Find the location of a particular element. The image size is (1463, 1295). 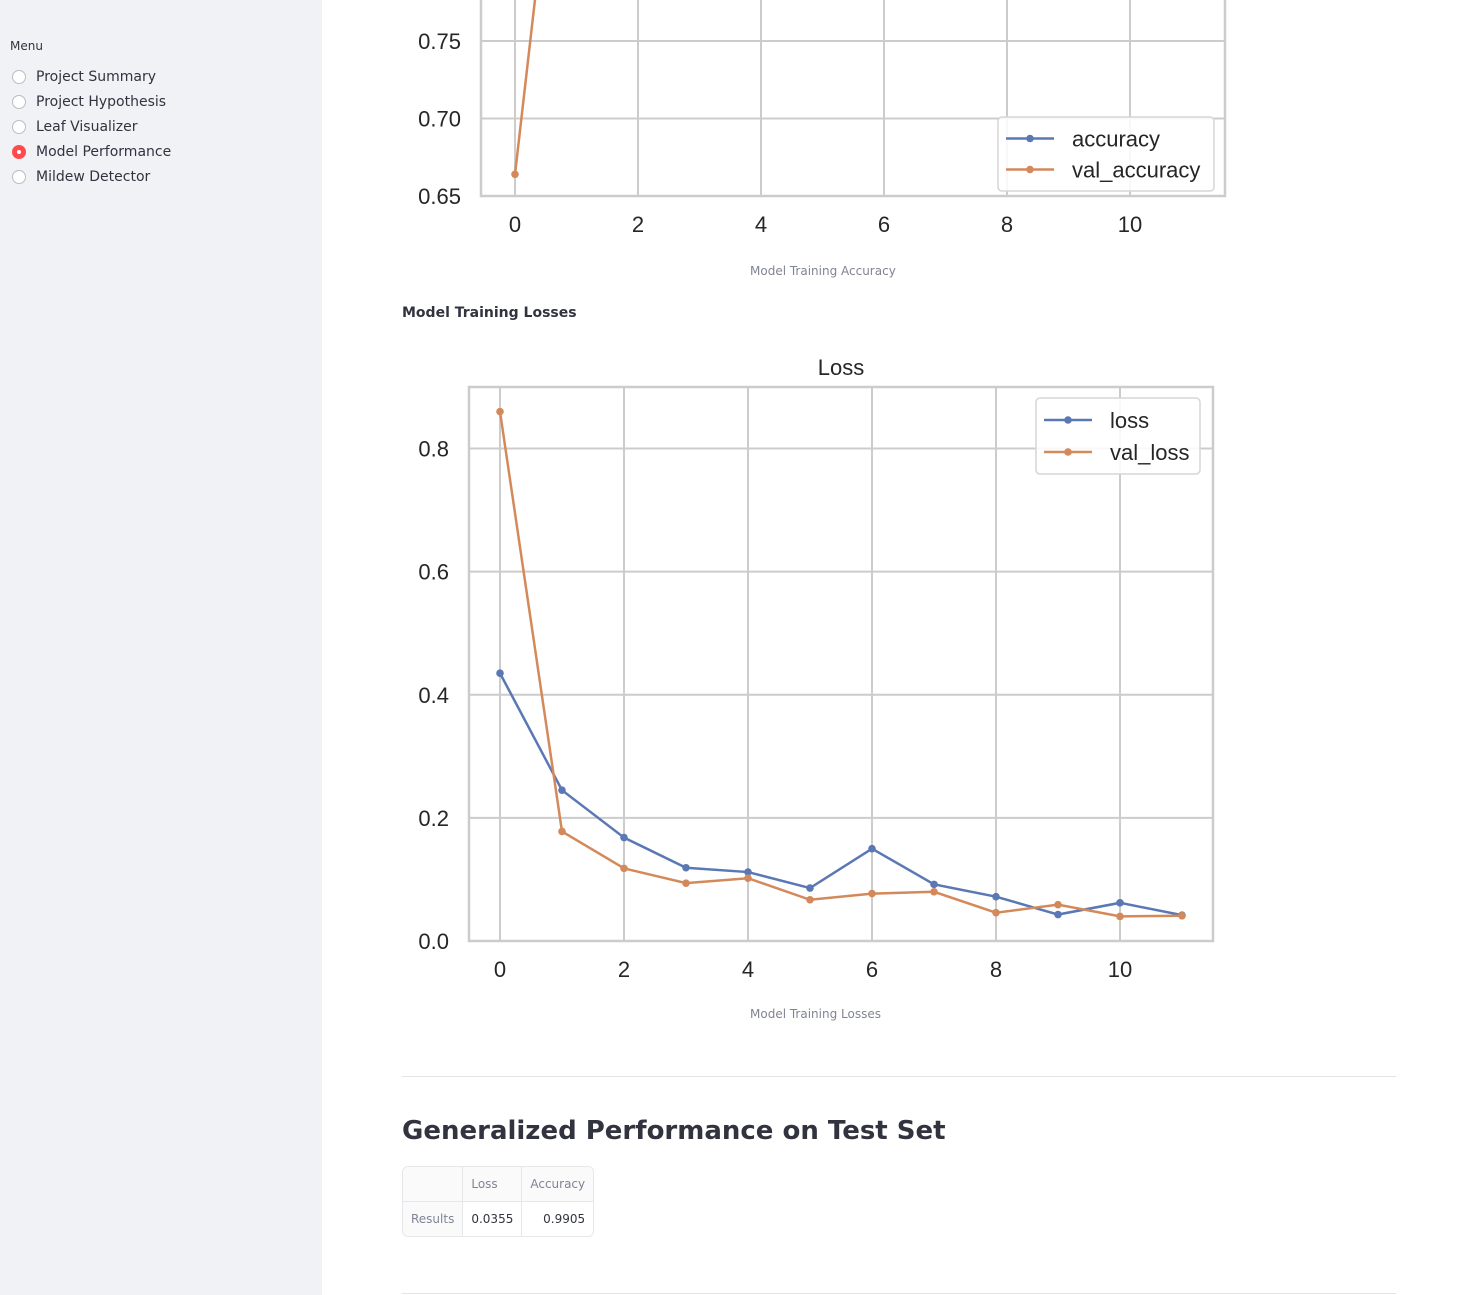

menu-label: Menu is located at coordinates (26, 46).